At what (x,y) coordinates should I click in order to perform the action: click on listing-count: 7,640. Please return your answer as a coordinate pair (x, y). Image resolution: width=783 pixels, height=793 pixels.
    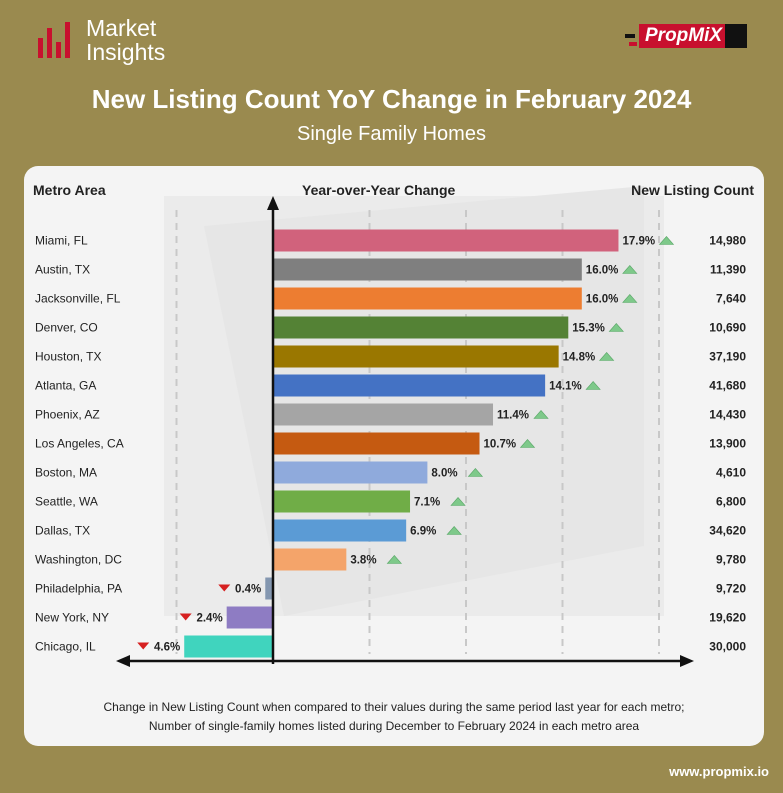
    Looking at the image, I should click on (731, 299).